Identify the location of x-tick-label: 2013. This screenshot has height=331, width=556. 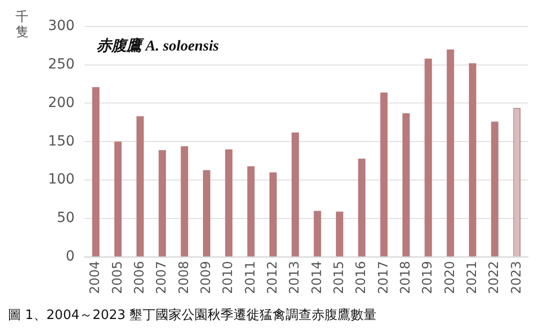
(295, 277).